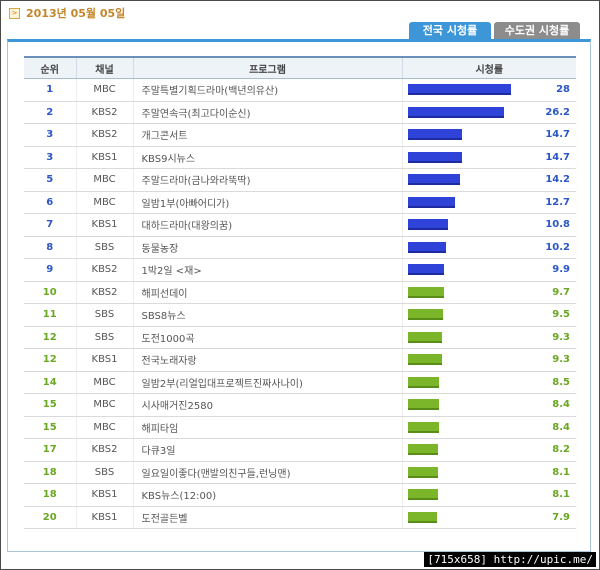 Image resolution: width=600 pixels, height=570 pixels. What do you see at coordinates (267, 337) in the screenshot?
I see `program-cell: 도전1000곡` at bounding box center [267, 337].